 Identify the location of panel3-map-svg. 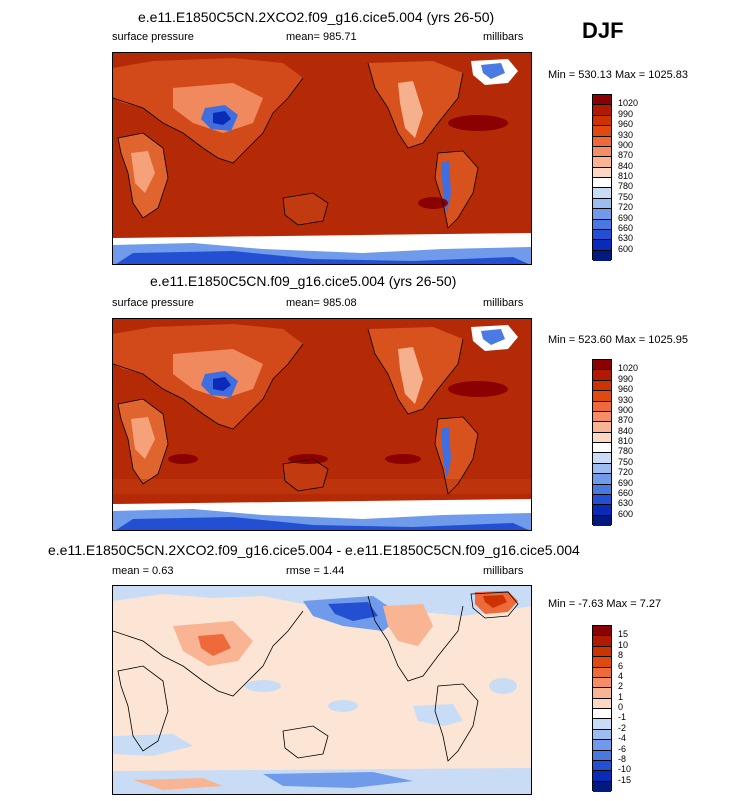
(322, 690).